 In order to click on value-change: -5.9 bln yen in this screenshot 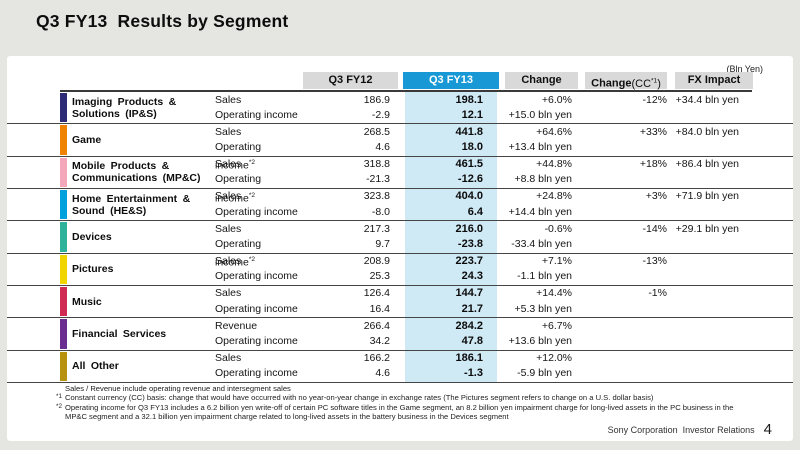, I will do `click(544, 373)`.